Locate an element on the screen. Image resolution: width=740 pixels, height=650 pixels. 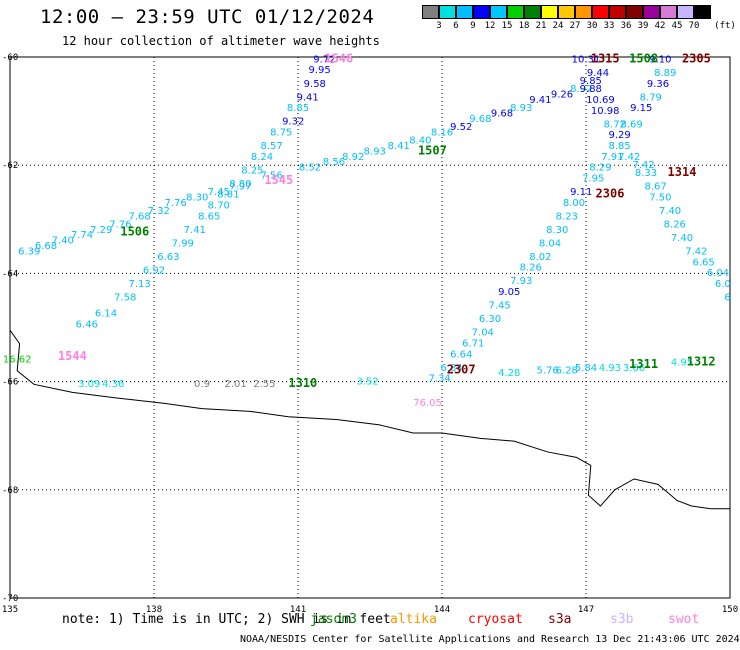
color-scale-tick: 33 is located at coordinates (609, 26).